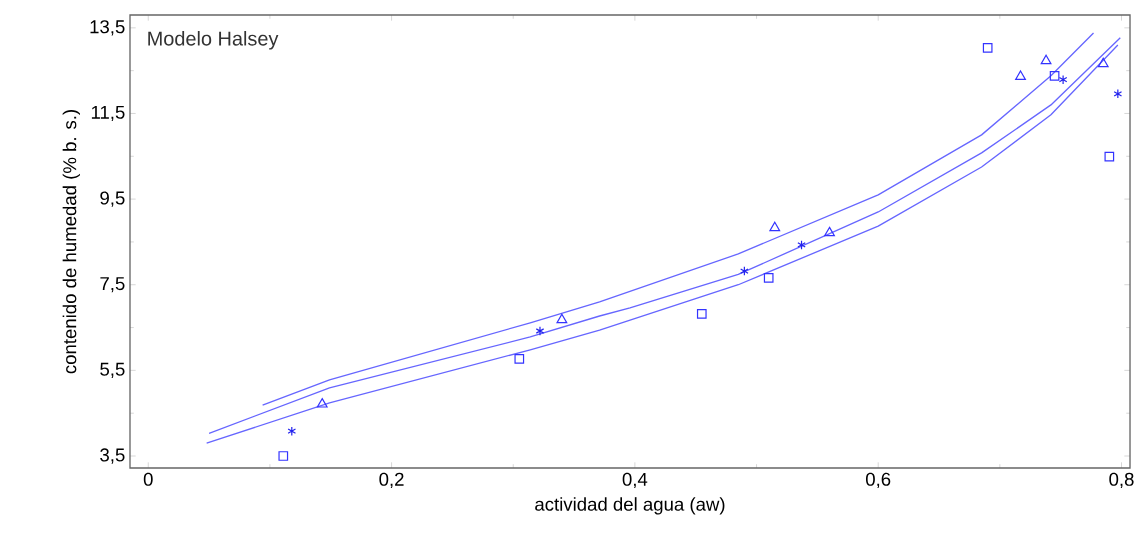  What do you see at coordinates (108, 113) in the screenshot?
I see `y-tick-label: 11,5` at bounding box center [108, 113].